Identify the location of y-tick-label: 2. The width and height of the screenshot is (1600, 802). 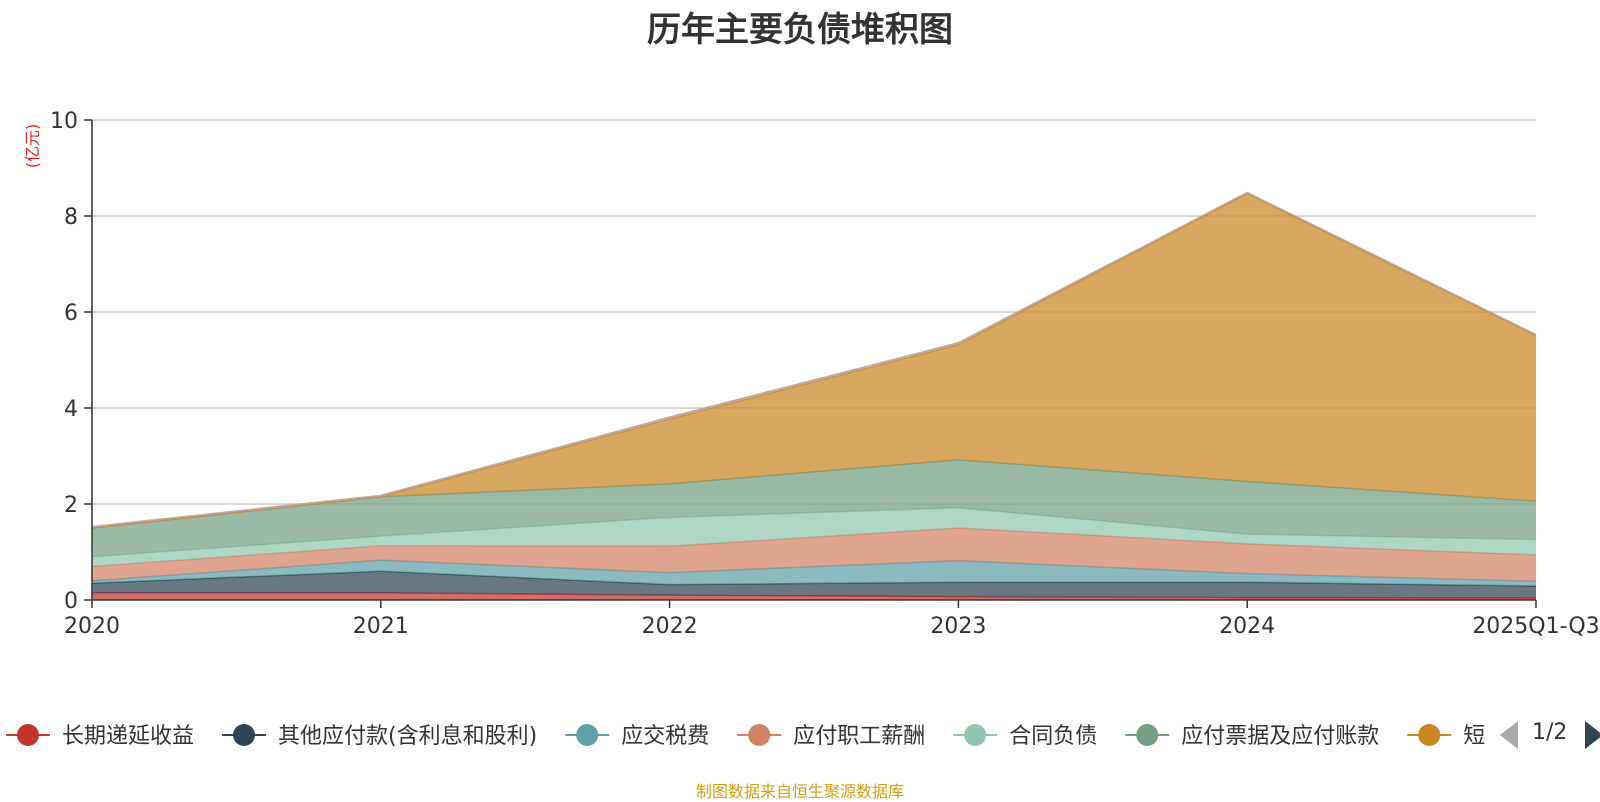
(71, 505).